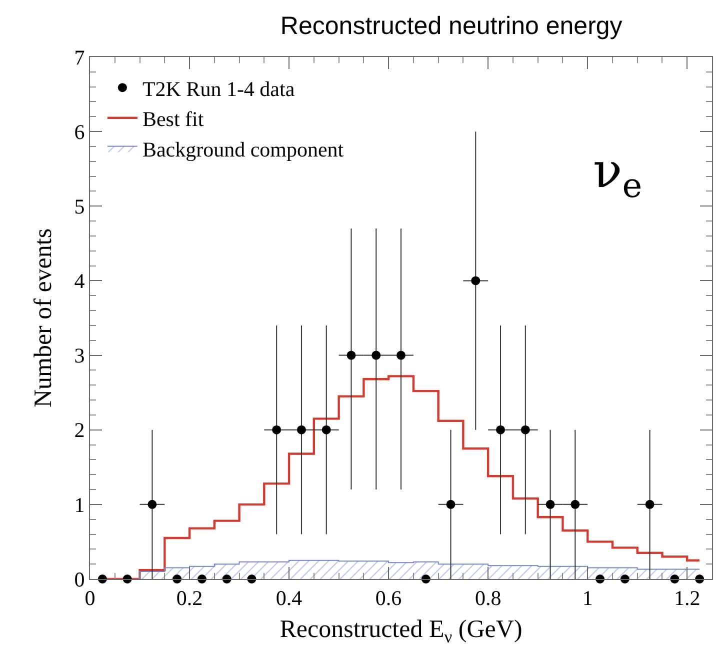 This screenshot has height=660, width=728. Describe the element at coordinates (243, 149) in the screenshot. I see `legend-label: Background component` at that location.